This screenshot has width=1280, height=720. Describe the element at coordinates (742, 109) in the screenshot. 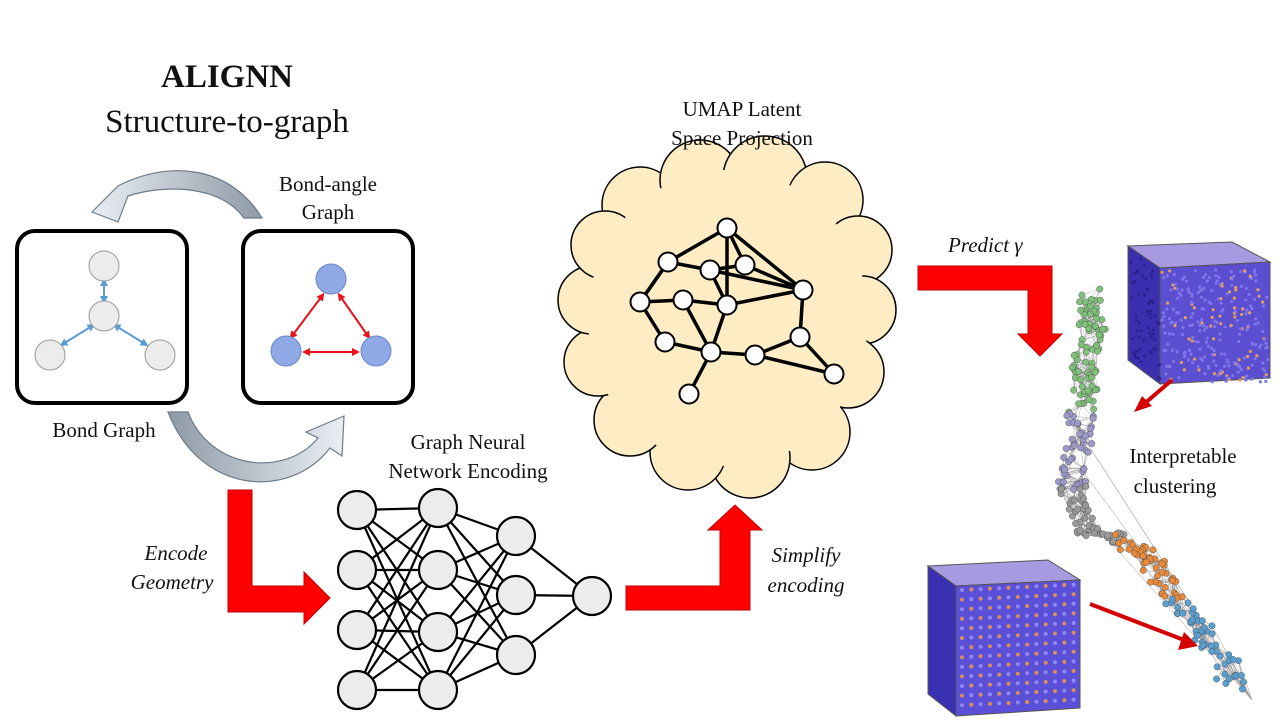

I see `umap-label-1: UMAP Latent` at that location.